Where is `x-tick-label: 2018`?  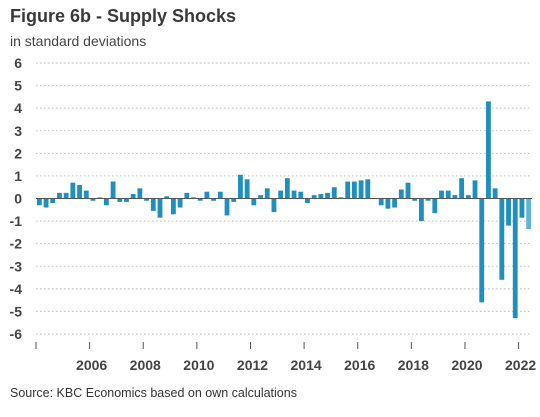
x-tick-label: 2018 is located at coordinates (413, 365).